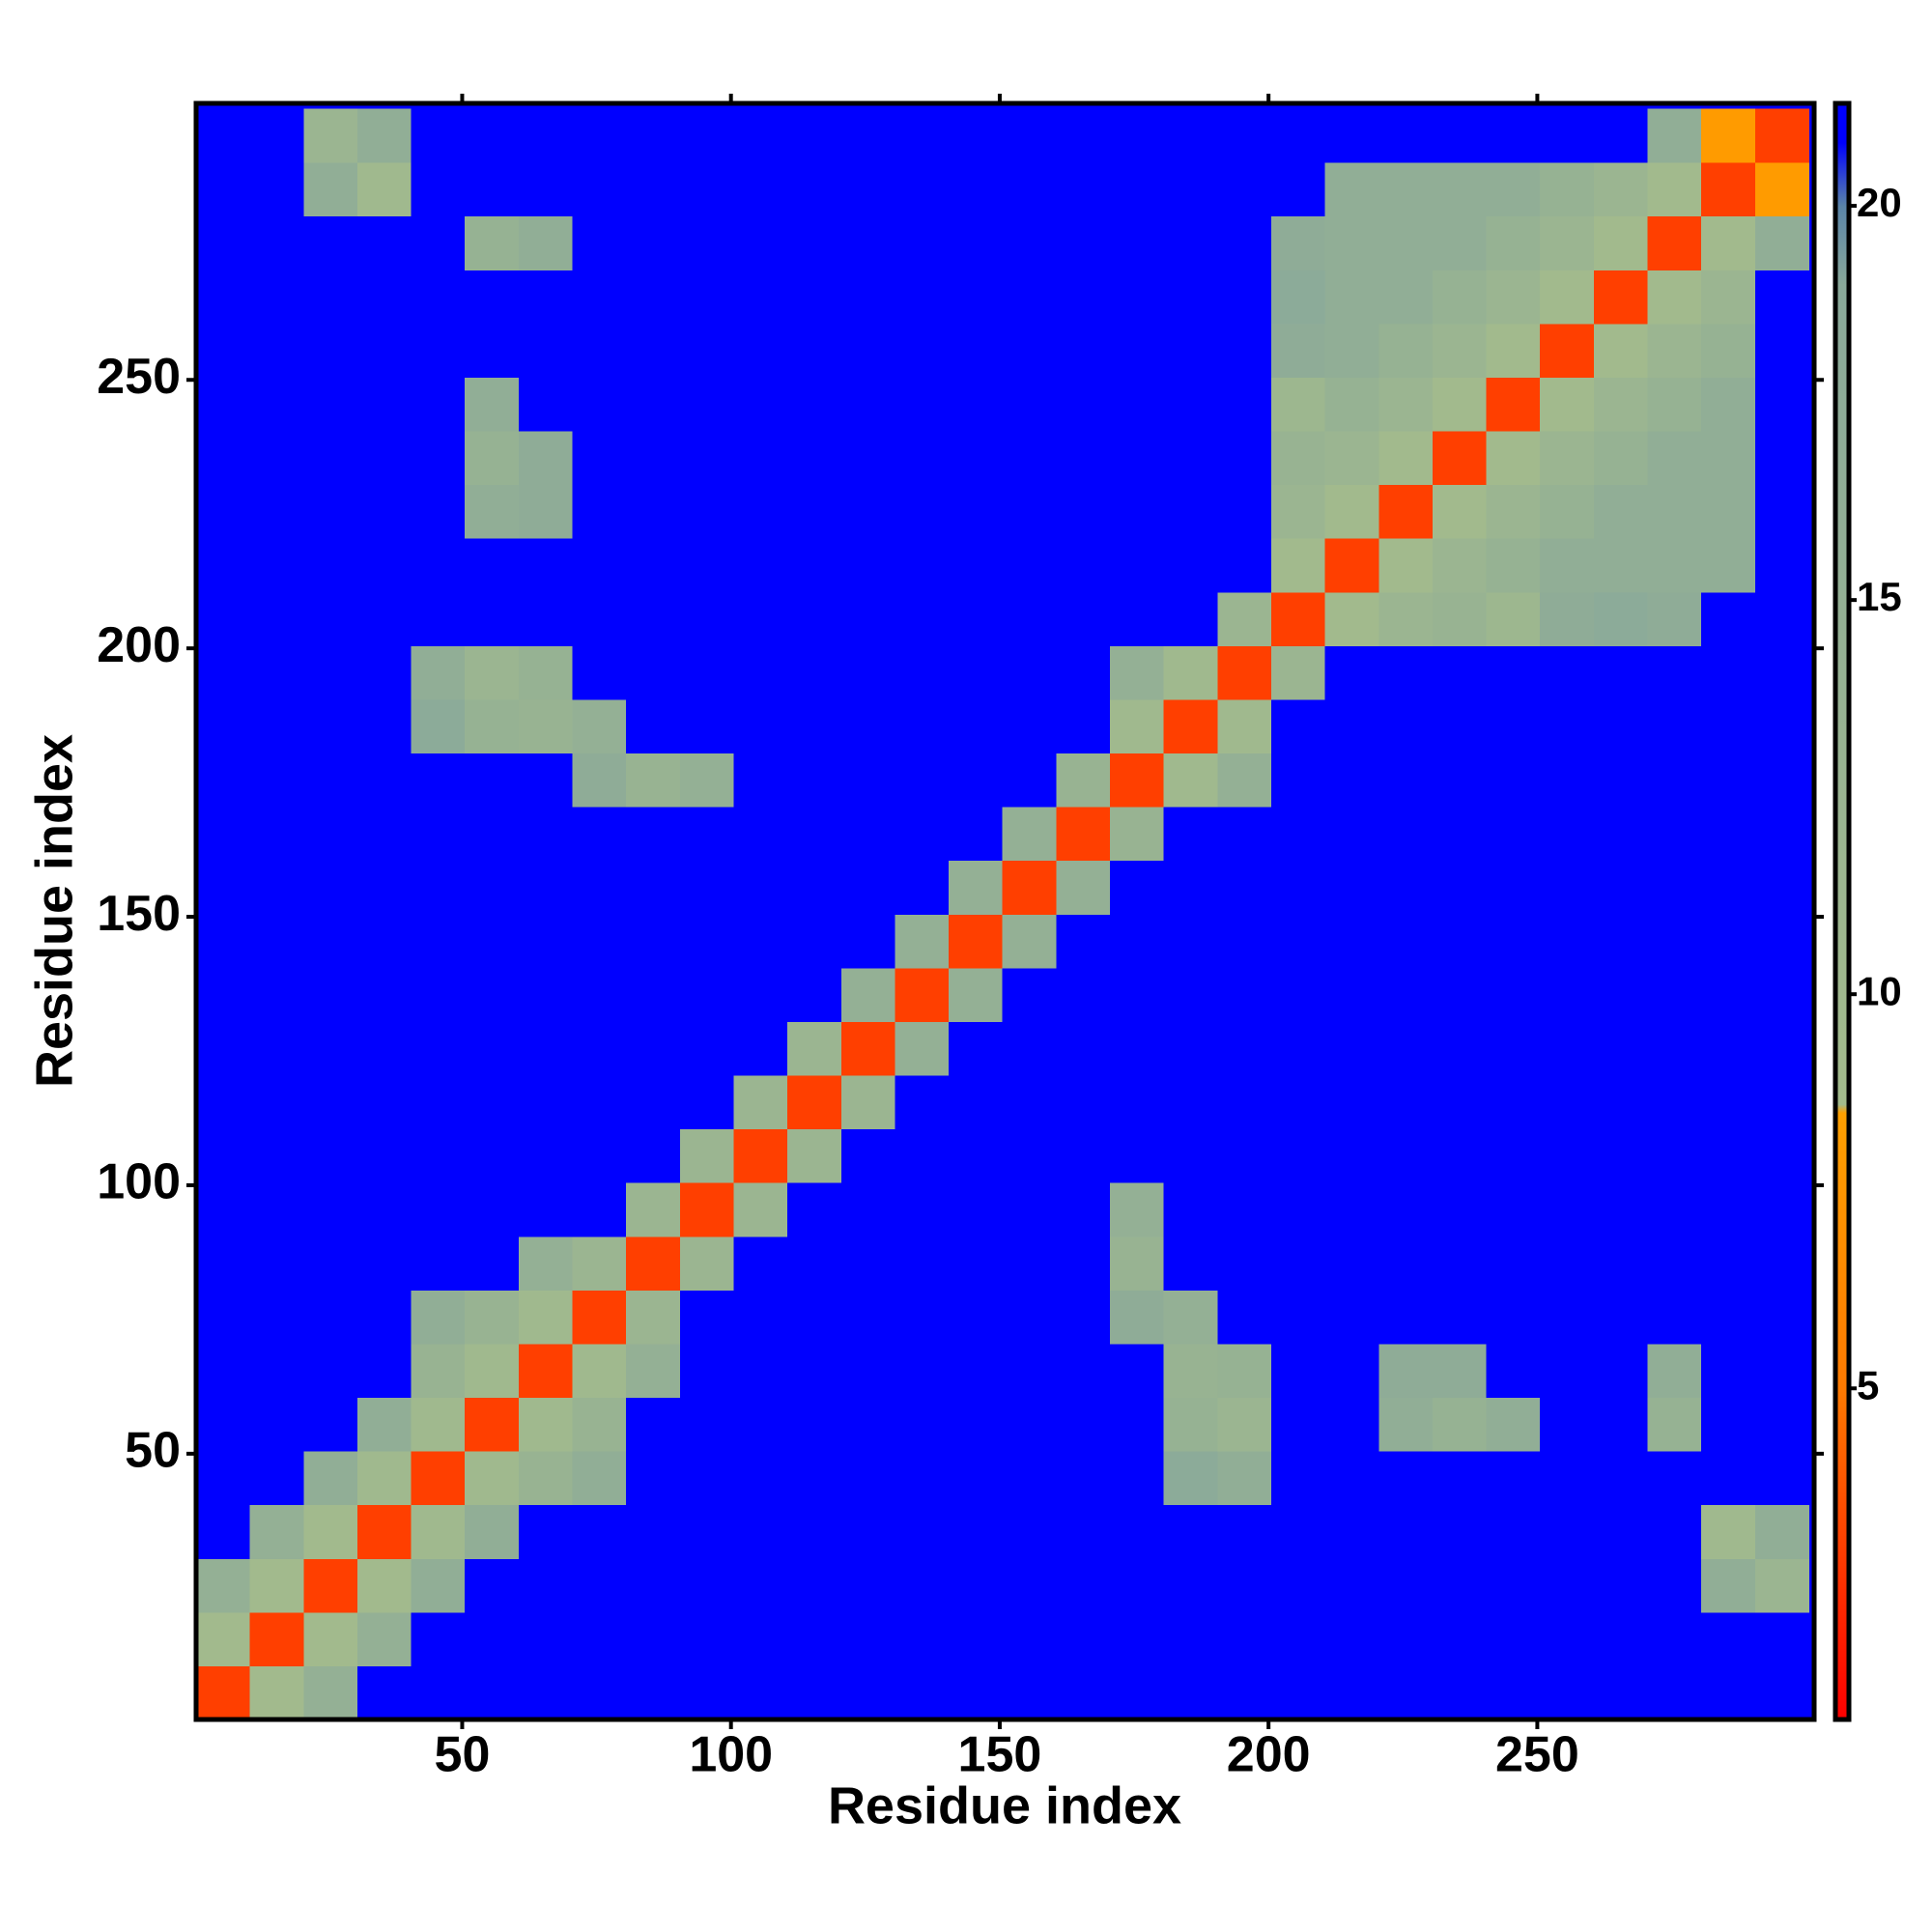 This screenshot has height=1932, width=1932. I want to click on colorbar-tick-label: 5, so click(1868, 1384).